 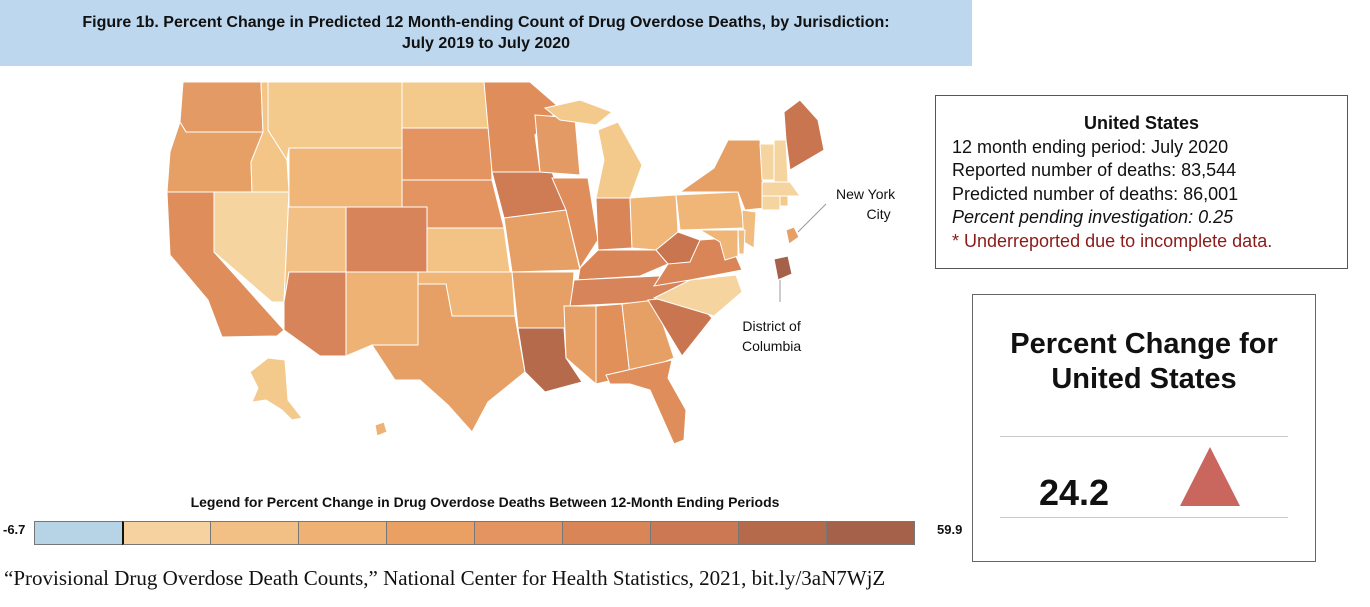 What do you see at coordinates (614, 224) in the screenshot?
I see `state-indiana` at bounding box center [614, 224].